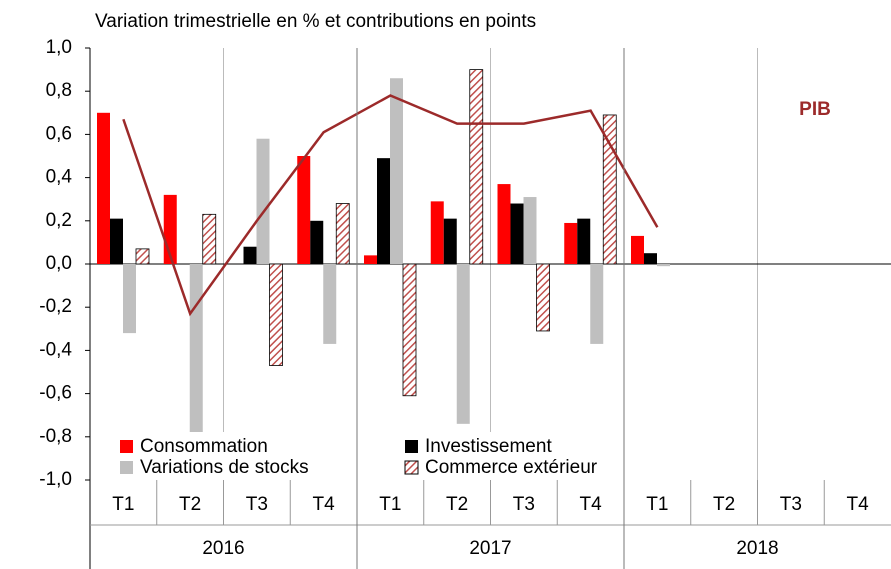 The height and width of the screenshot is (569, 891). I want to click on y-tick-label: 1,0, so click(59, 47).